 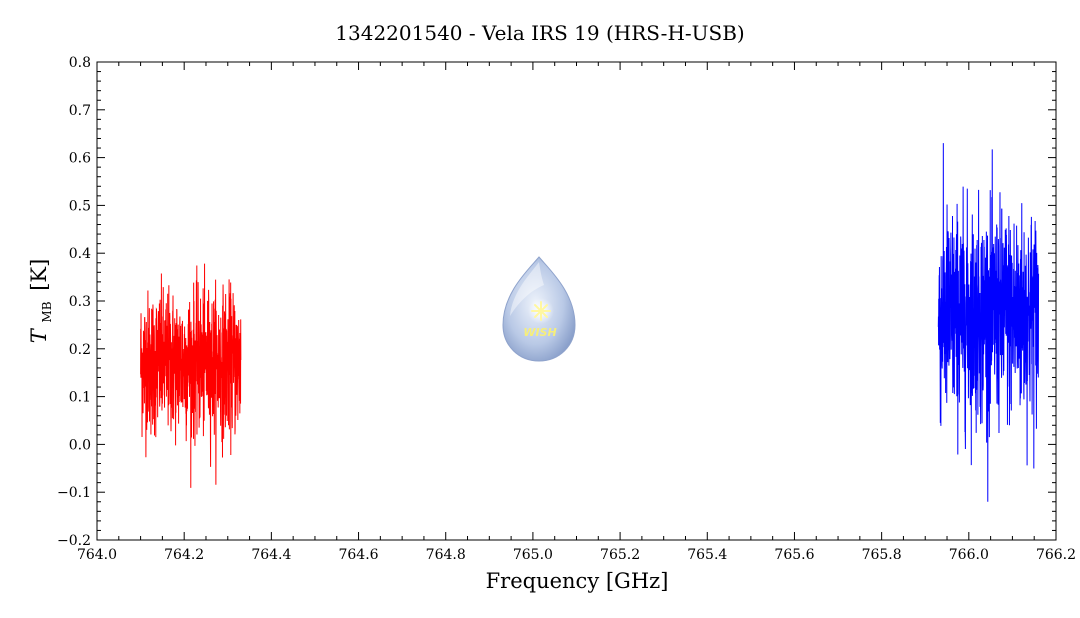 I want to click on y-tick-label: 0.4, so click(x=80, y=254).